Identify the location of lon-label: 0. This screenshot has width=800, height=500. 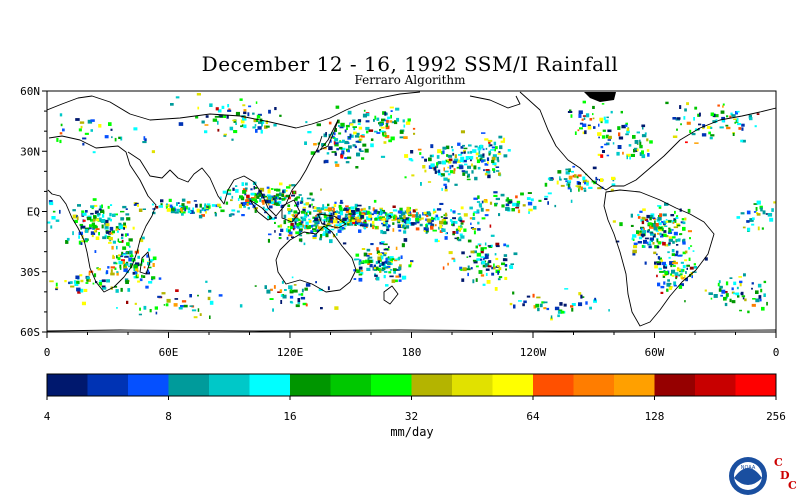
(776, 352).